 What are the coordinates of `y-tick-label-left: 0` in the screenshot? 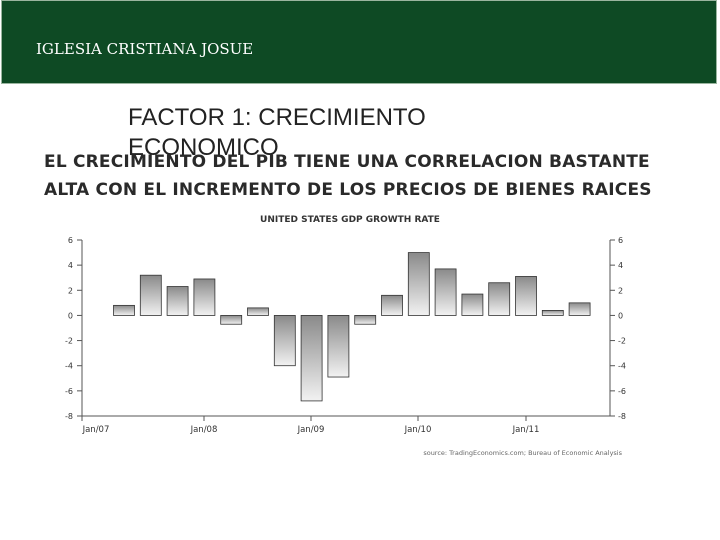 It's located at (70, 315).